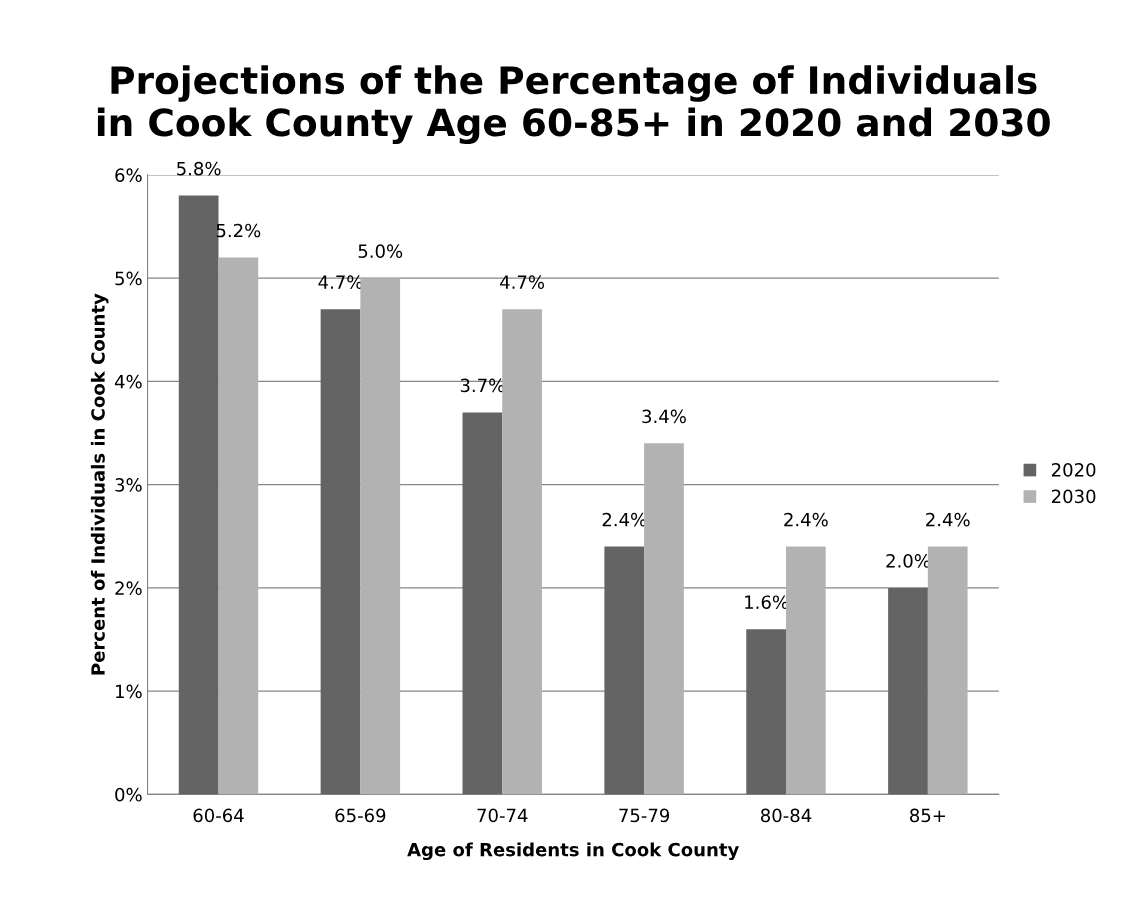 This screenshot has height=911, width=1135. I want to click on data-label: 5.0%, so click(380, 251).